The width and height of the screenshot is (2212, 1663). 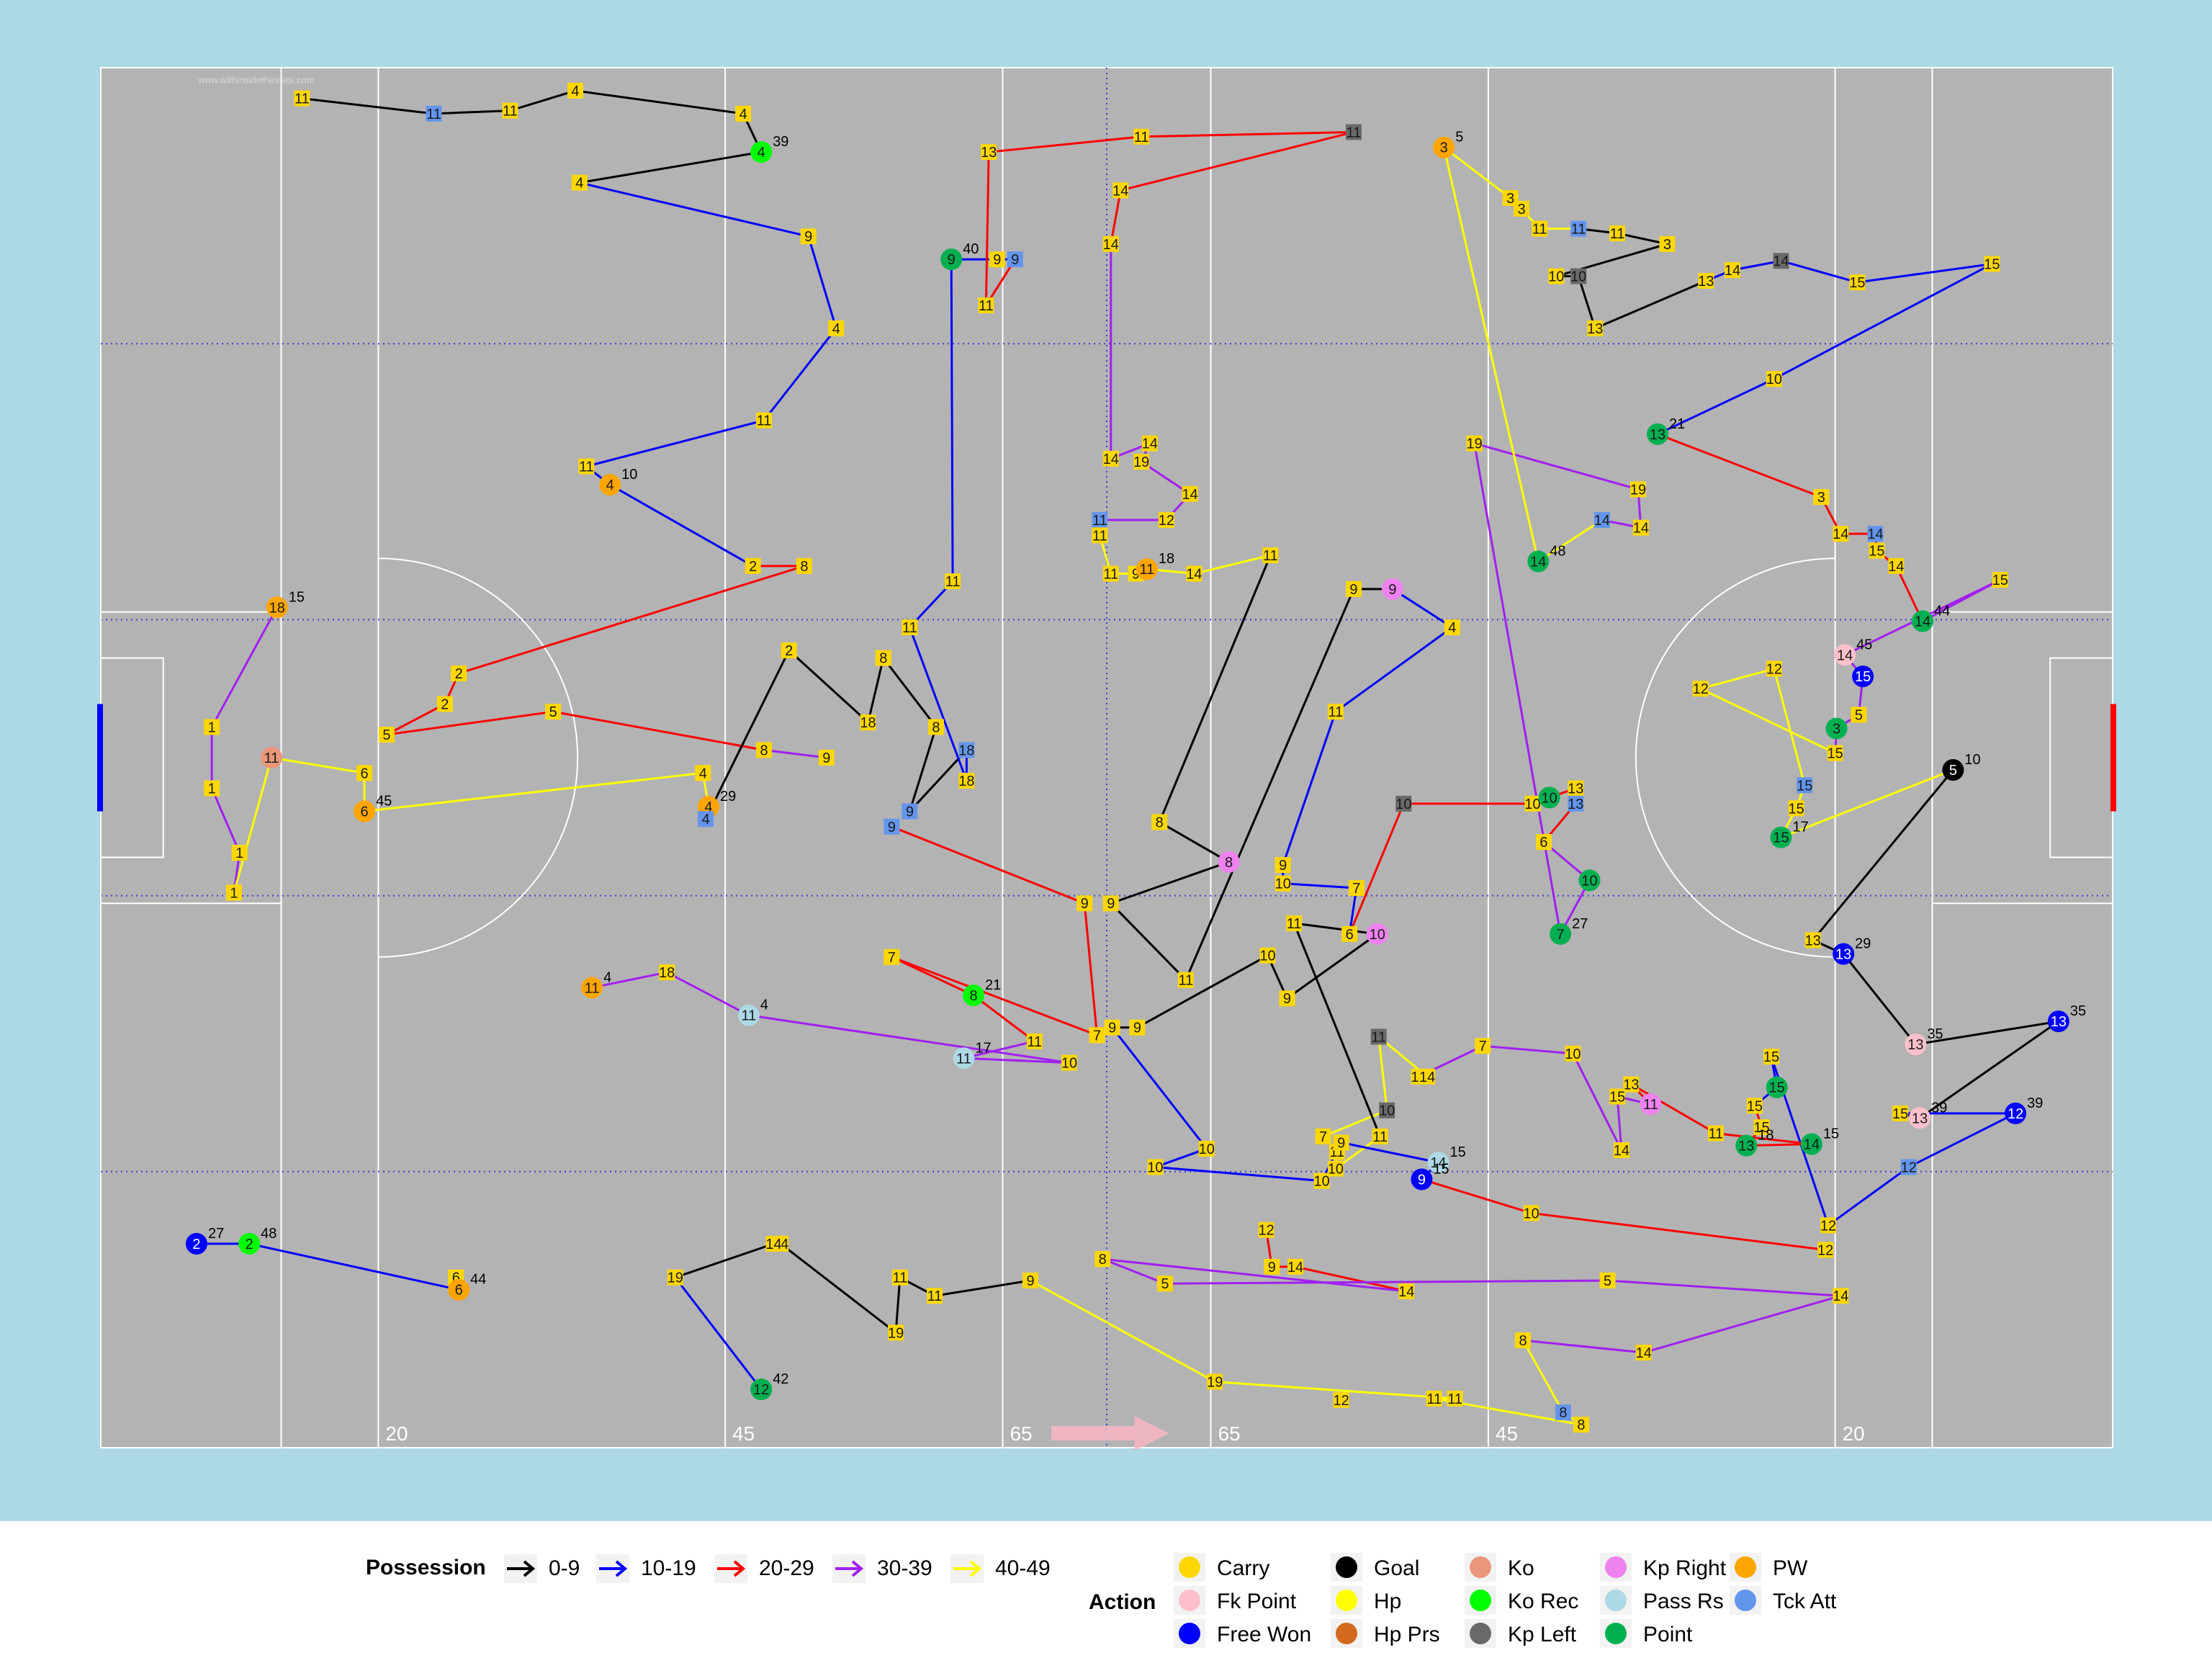 What do you see at coordinates (1935, 1034) in the screenshot?
I see `marker-note: 35` at bounding box center [1935, 1034].